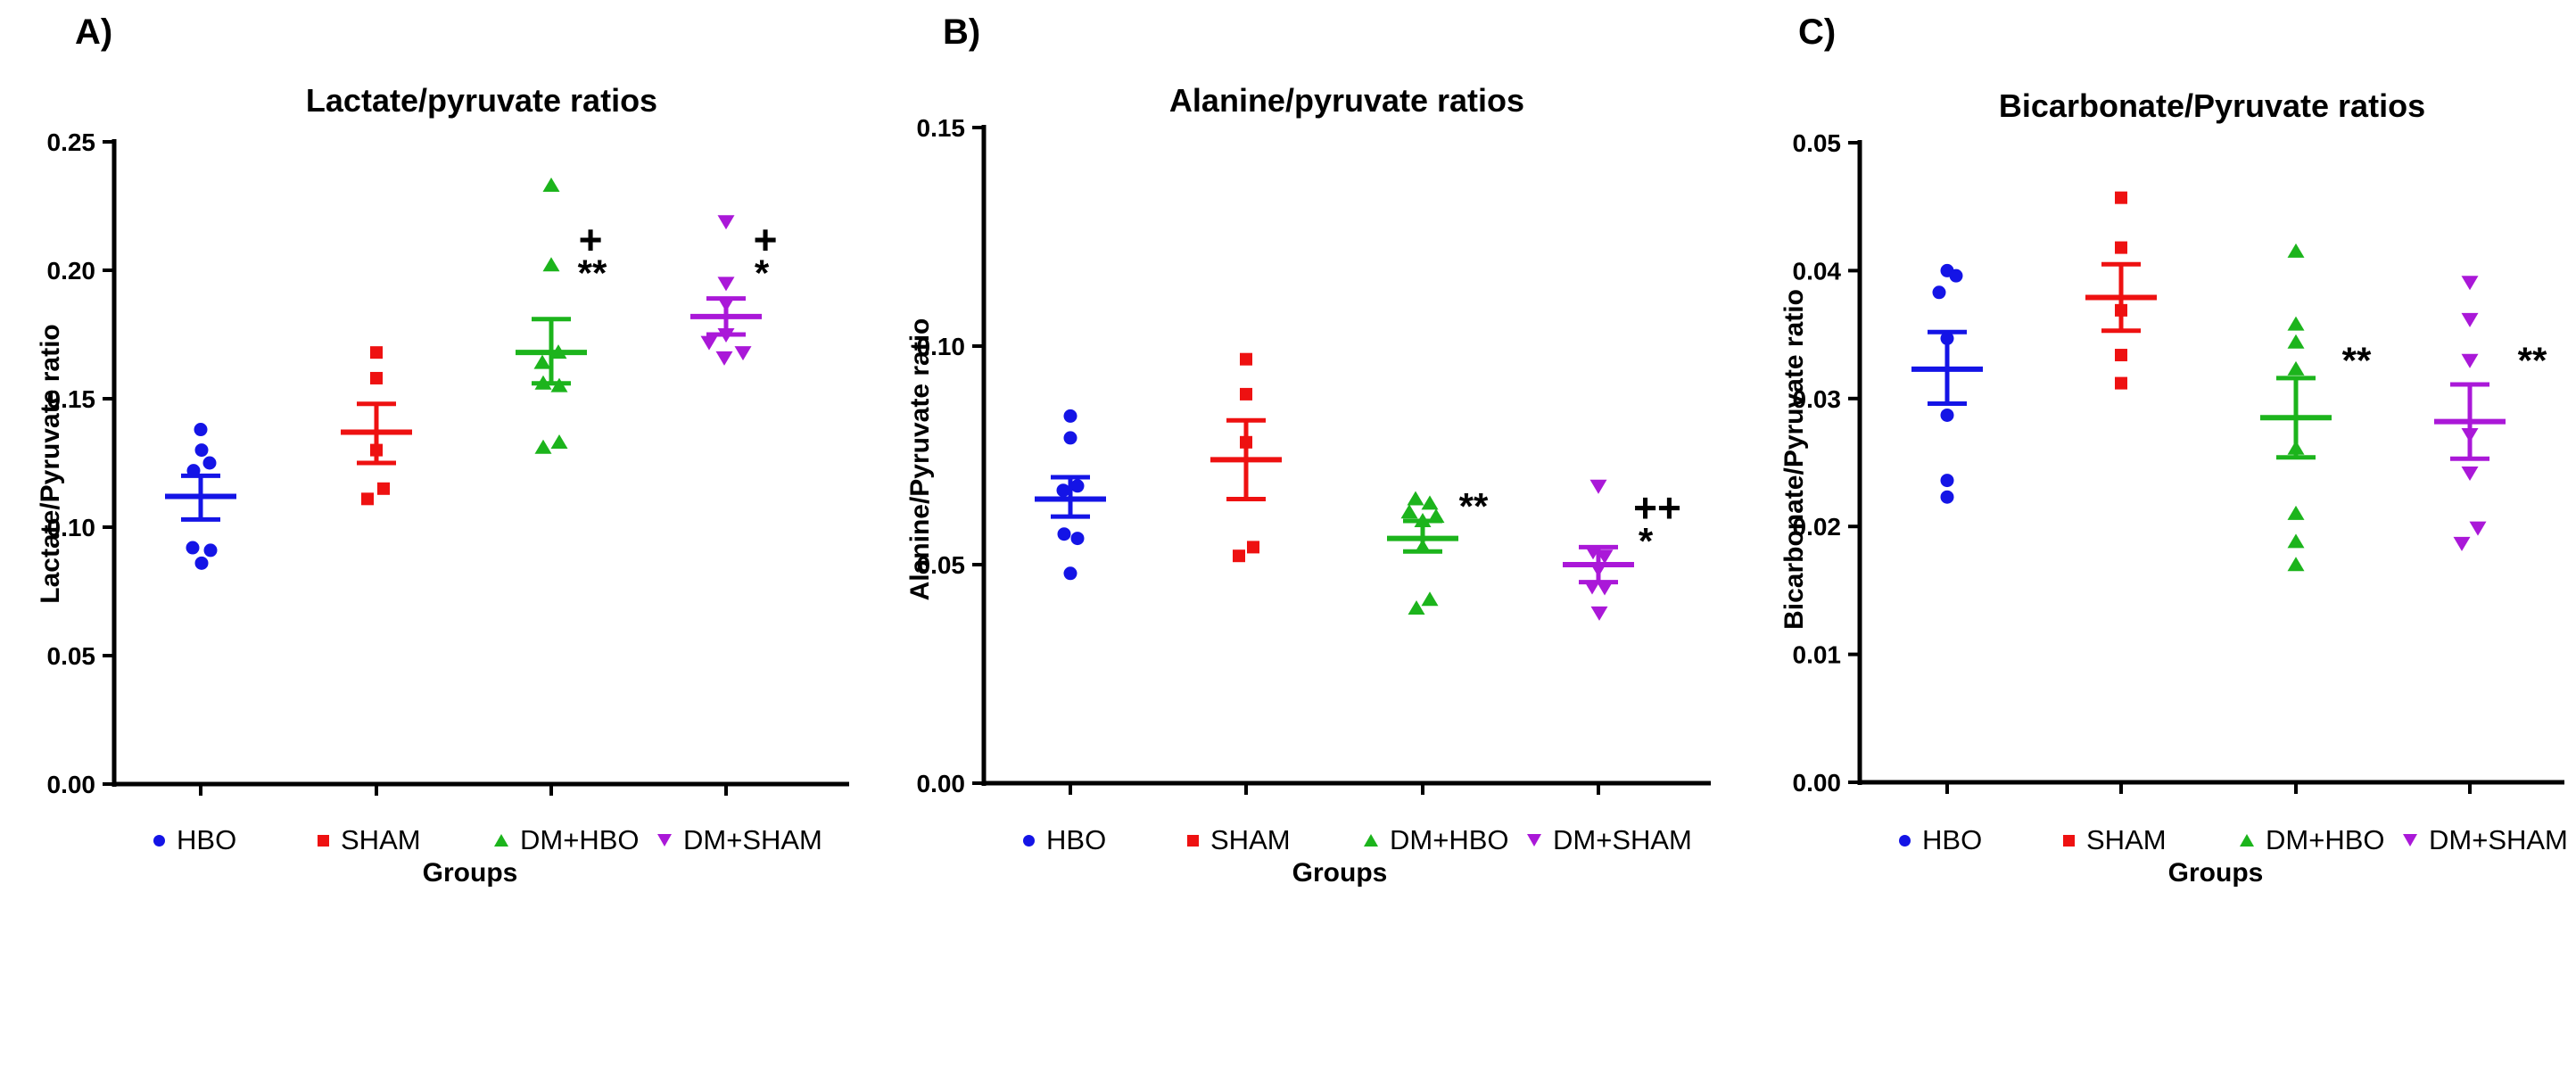  Describe the element at coordinates (72, 142) in the screenshot. I see `svg-text: 0.25` at that location.